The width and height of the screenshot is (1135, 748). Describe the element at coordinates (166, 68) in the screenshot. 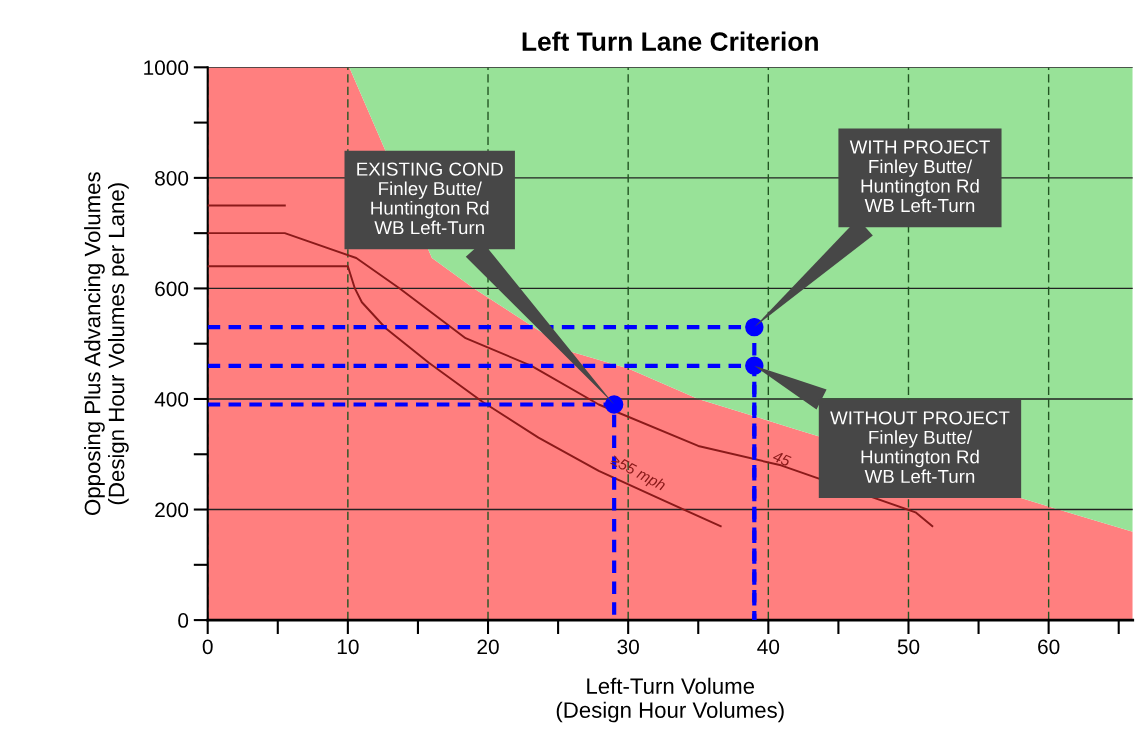

I see `y-tick-label: 1000` at that location.